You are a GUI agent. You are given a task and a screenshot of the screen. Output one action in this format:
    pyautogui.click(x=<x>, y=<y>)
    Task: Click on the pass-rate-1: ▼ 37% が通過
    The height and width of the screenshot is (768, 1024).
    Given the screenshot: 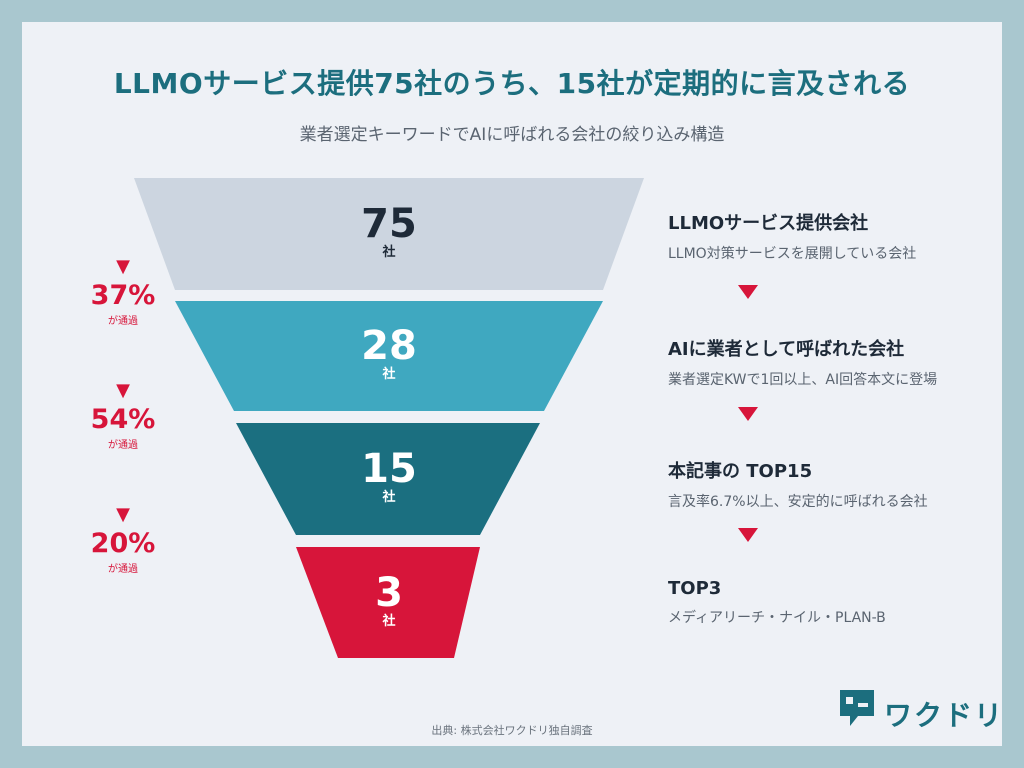 What is the action you would take?
    pyautogui.click(x=123, y=292)
    